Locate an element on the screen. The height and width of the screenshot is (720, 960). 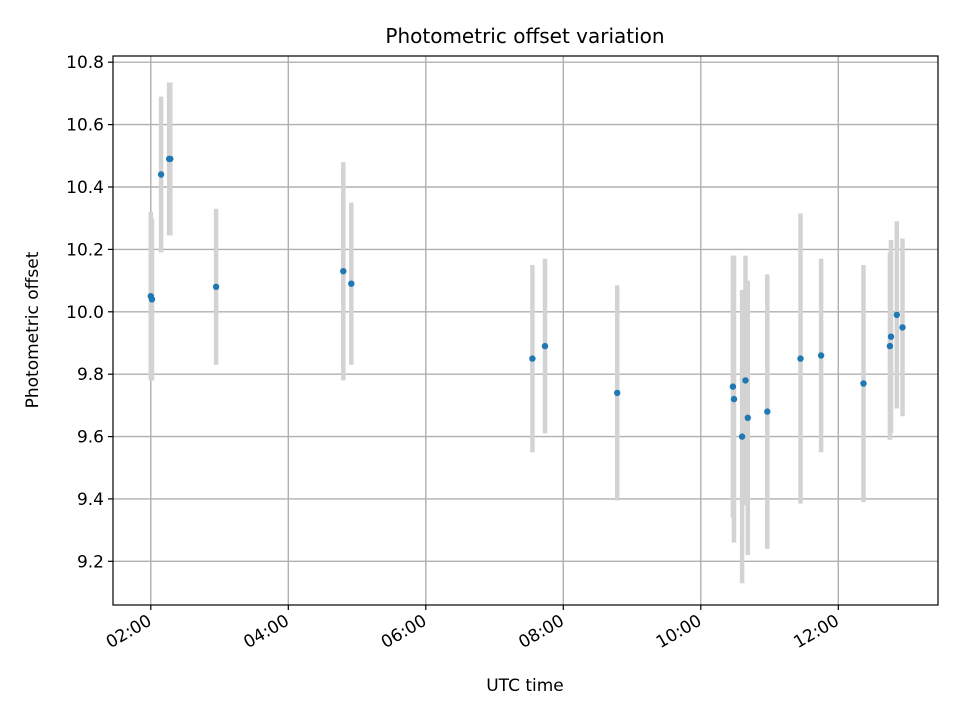
y-tick-label: 10.2 is located at coordinates (85, 250).